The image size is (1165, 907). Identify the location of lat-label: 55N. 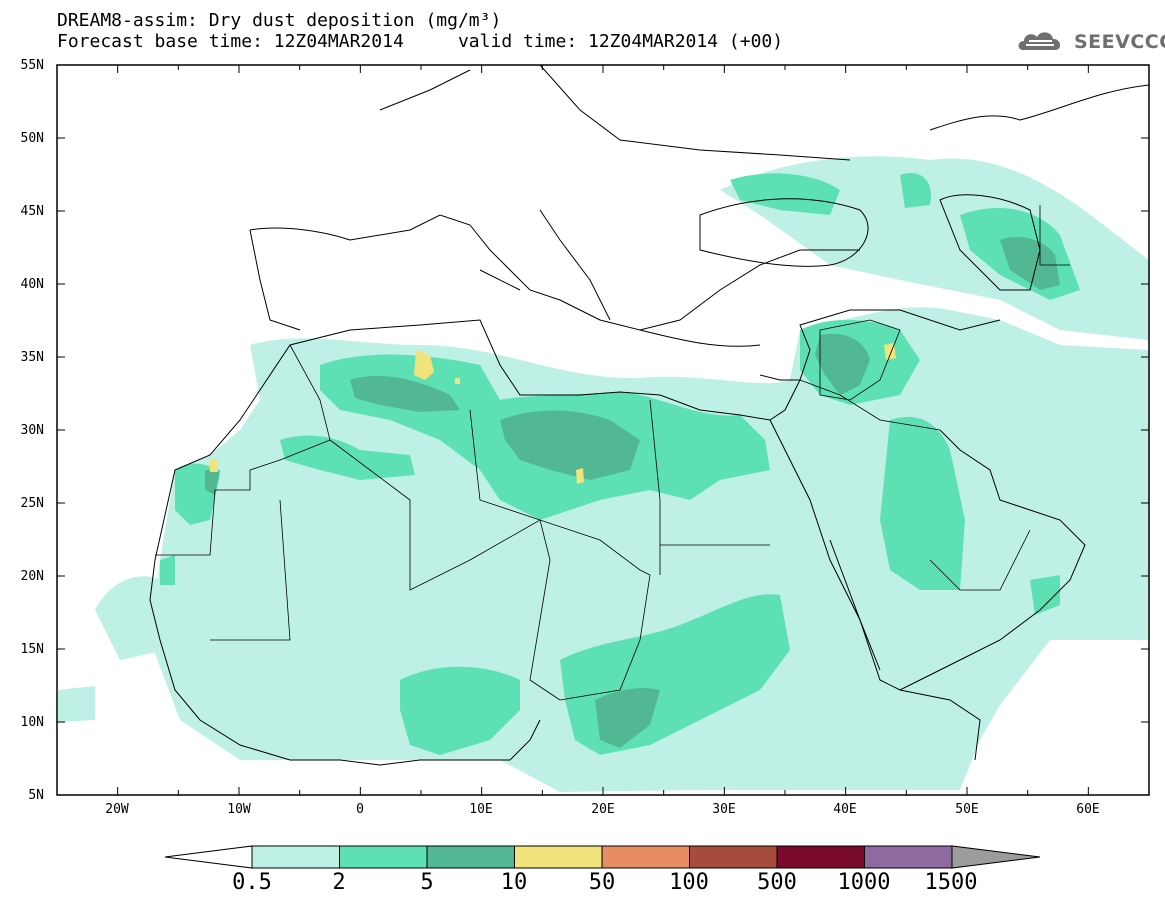
(32, 65).